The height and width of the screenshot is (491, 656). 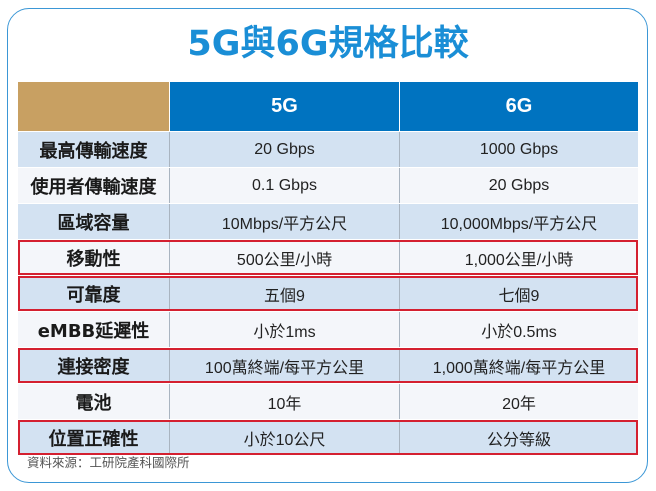 I want to click on cell-6g: 1,000公里/小時, so click(x=519, y=260).